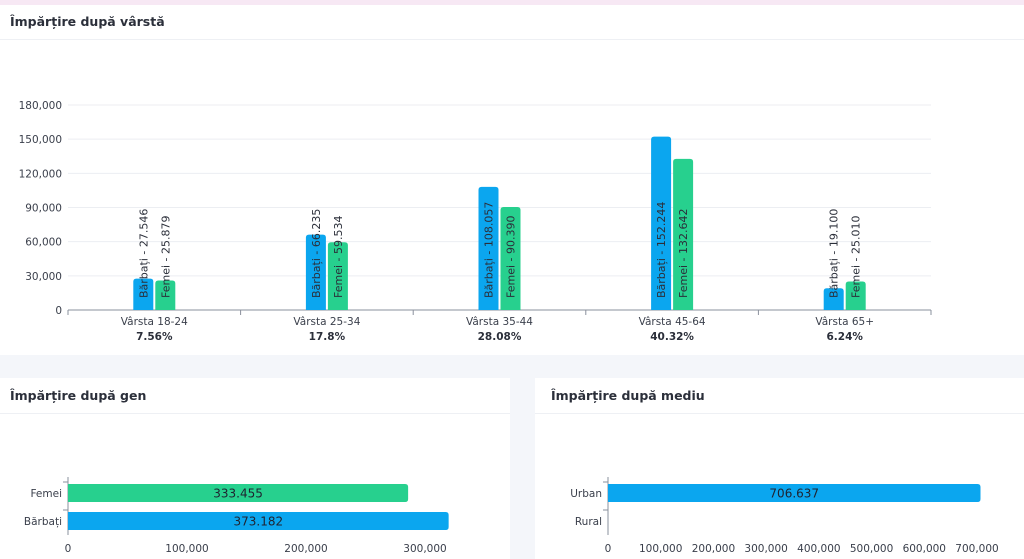  Describe the element at coordinates (588, 522) in the screenshot. I see `y-category-label: Rural` at that location.